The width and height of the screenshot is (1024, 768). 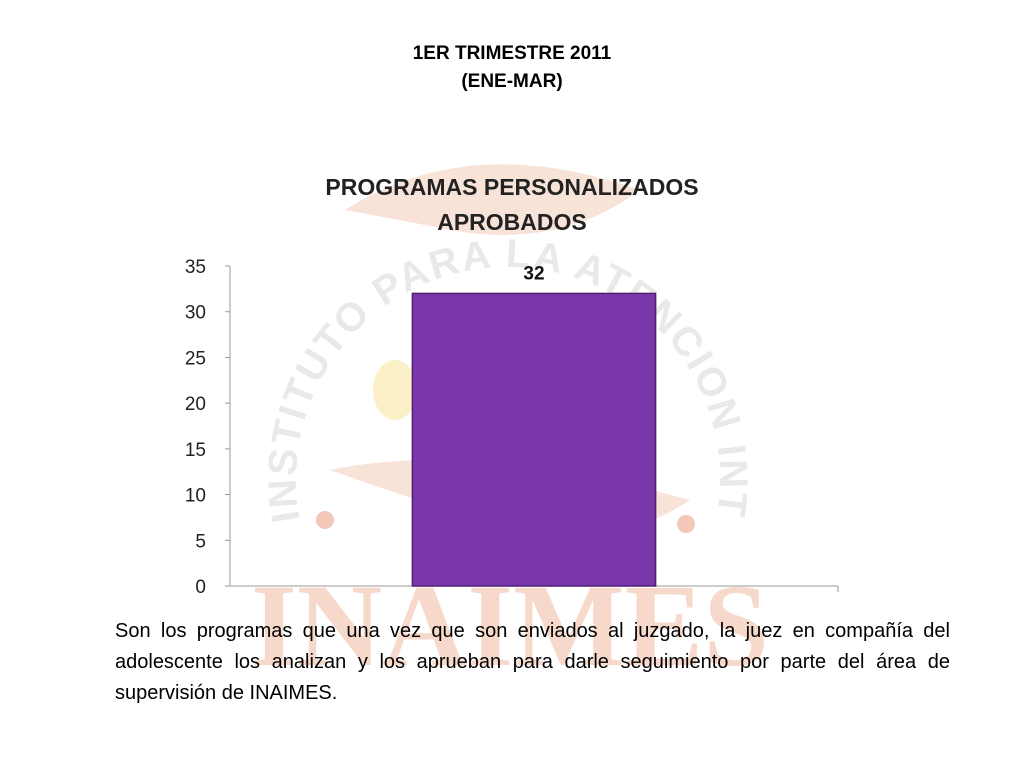 What do you see at coordinates (512, 81) in the screenshot?
I see `header-months: (ENE-MAR)` at bounding box center [512, 81].